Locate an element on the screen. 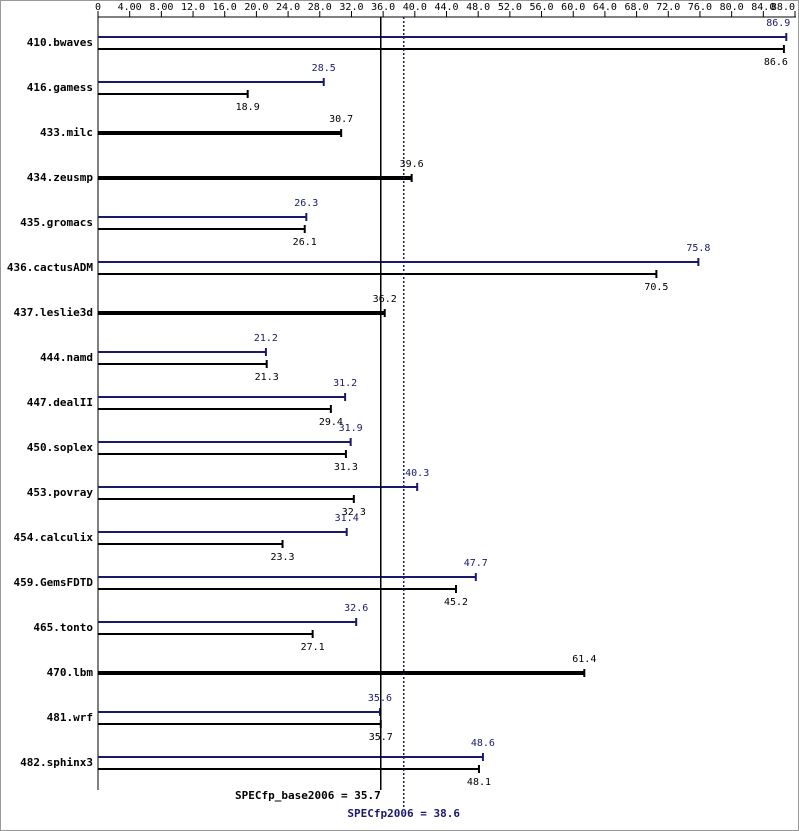  x-tick-label: 56.0 is located at coordinates (541, 7).